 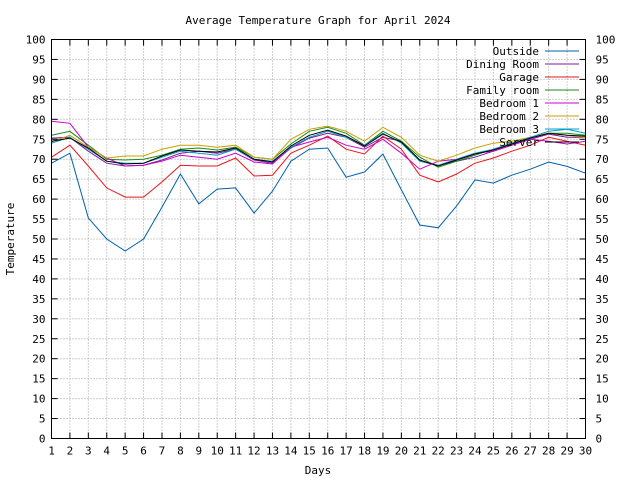 I want to click on x-tick-label: 21, so click(x=419, y=451).